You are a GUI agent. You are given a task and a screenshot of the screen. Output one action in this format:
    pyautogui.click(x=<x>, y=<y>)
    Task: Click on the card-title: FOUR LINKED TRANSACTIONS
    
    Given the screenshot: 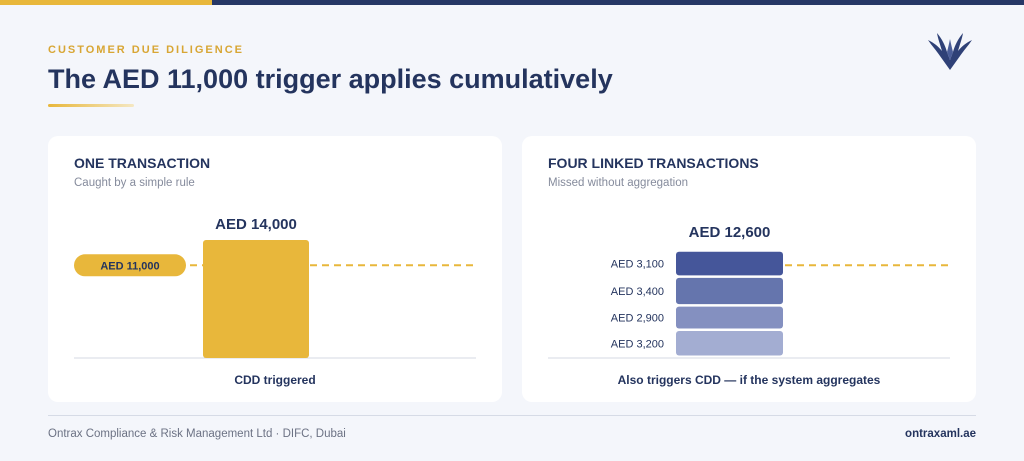 What is the action you would take?
    pyautogui.click(x=653, y=163)
    